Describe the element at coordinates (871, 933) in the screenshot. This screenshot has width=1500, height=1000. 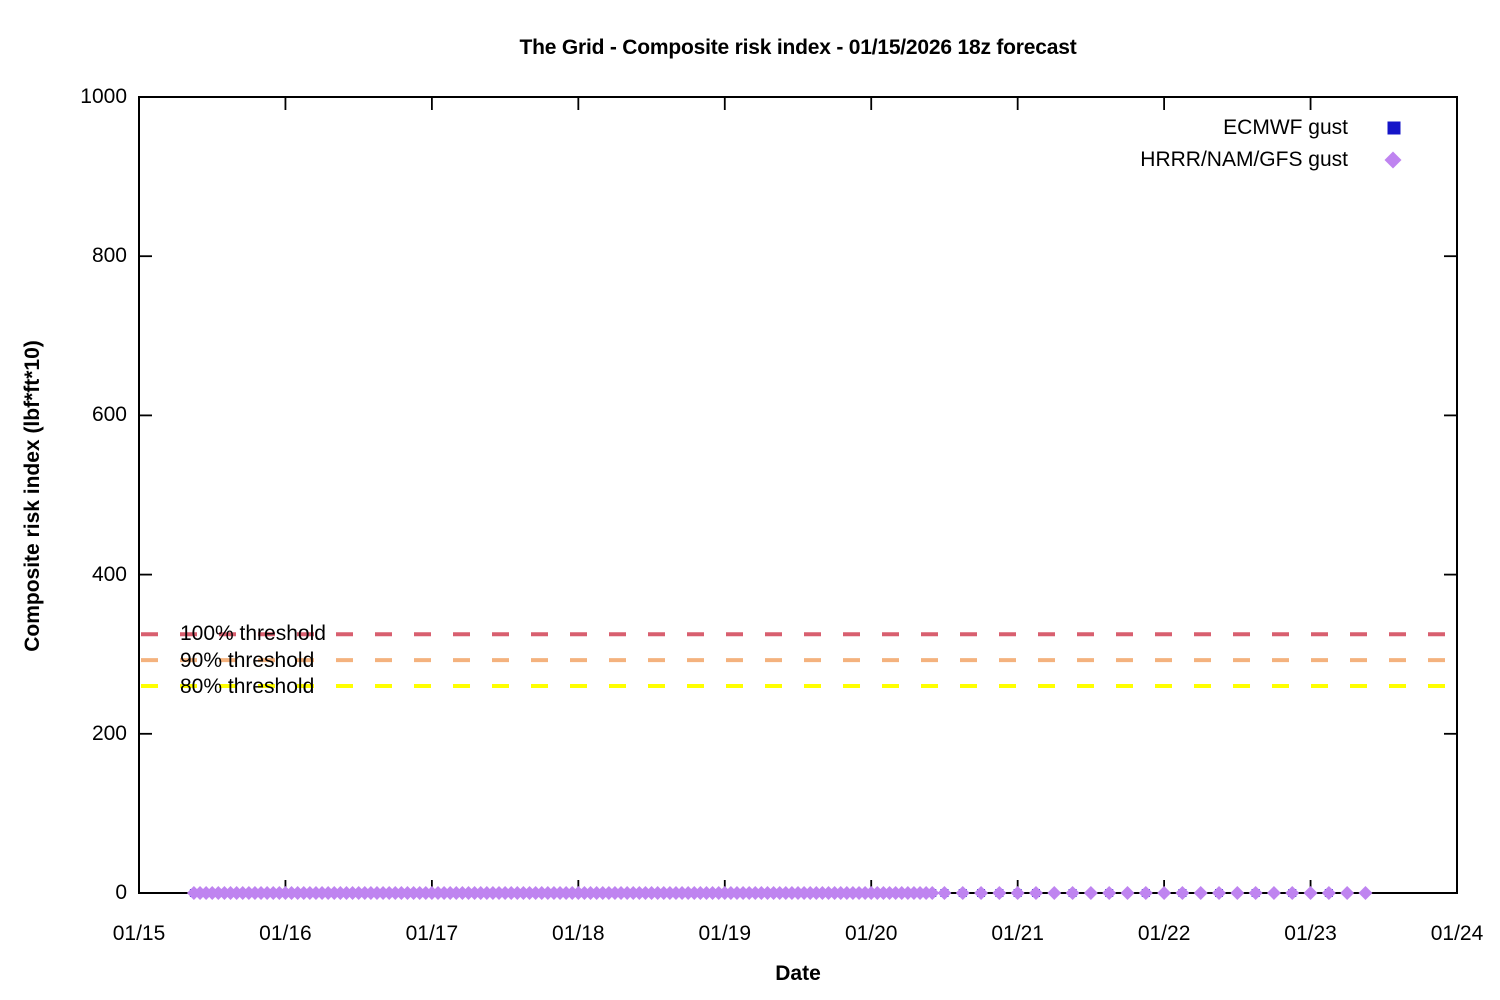
I see `x-tick-label-5: 01/20` at that location.